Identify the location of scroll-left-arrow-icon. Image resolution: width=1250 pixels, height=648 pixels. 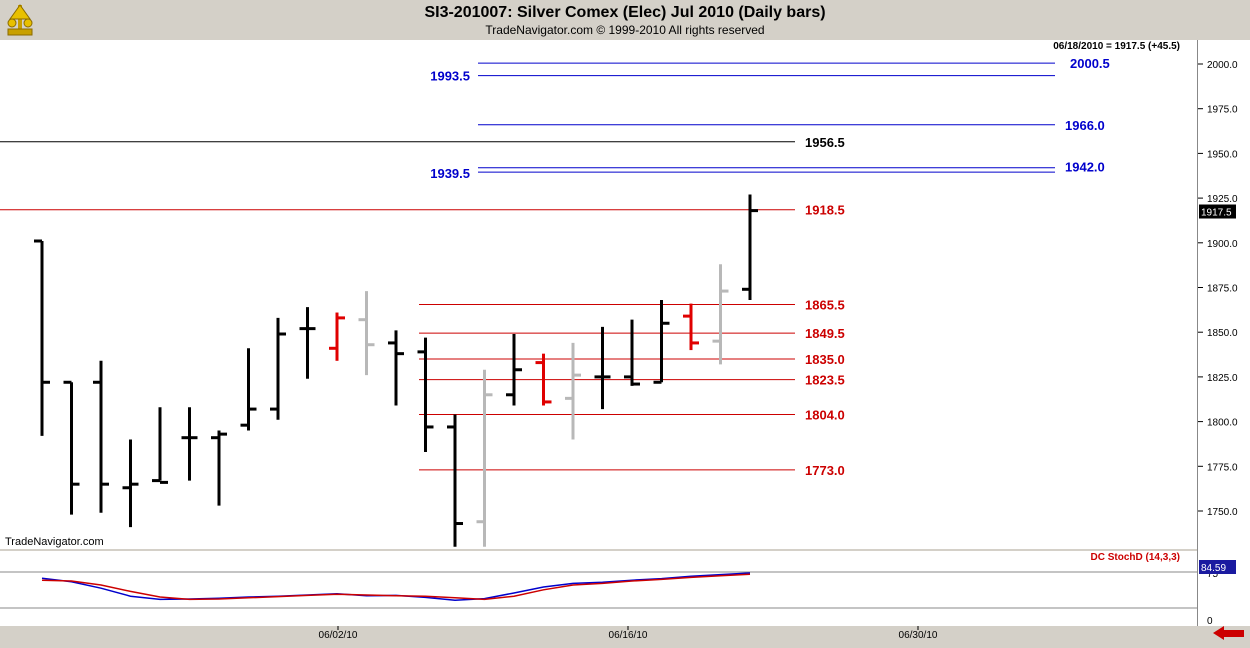
(1229, 633).